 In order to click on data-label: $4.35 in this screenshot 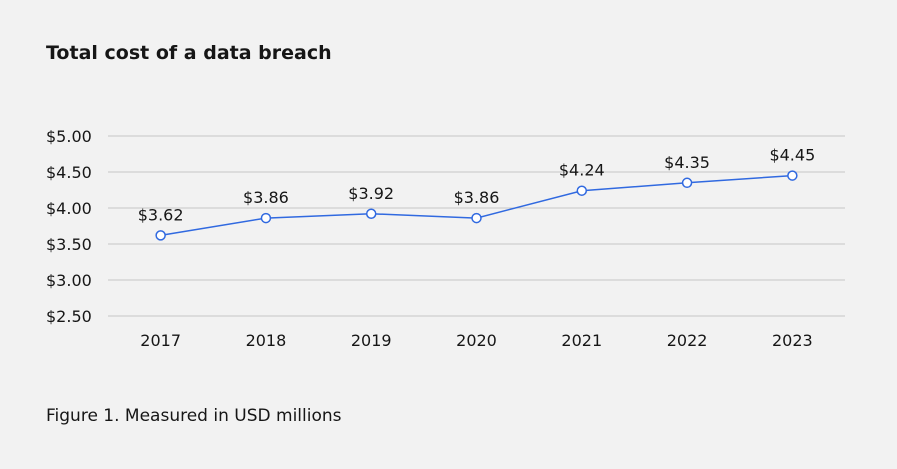, I will do `click(687, 162)`.